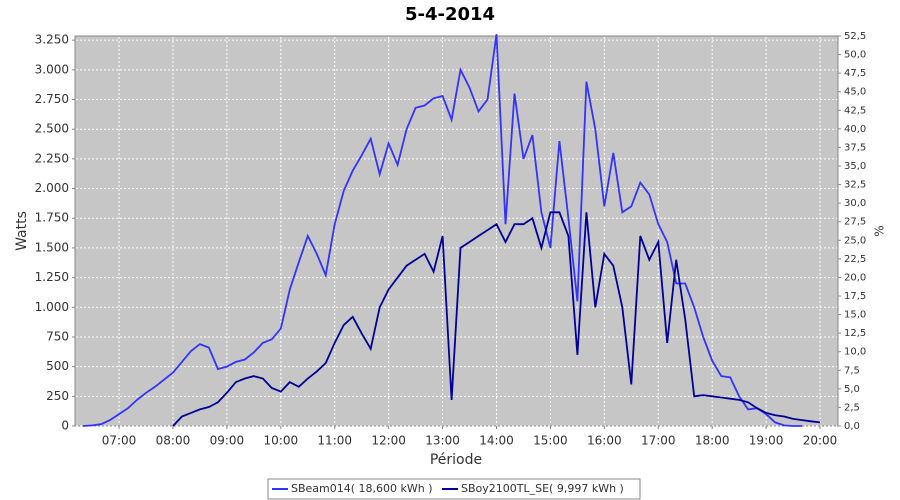  What do you see at coordinates (52, 277) in the screenshot?
I see `y-tick-label: 1.250` at bounding box center [52, 277].